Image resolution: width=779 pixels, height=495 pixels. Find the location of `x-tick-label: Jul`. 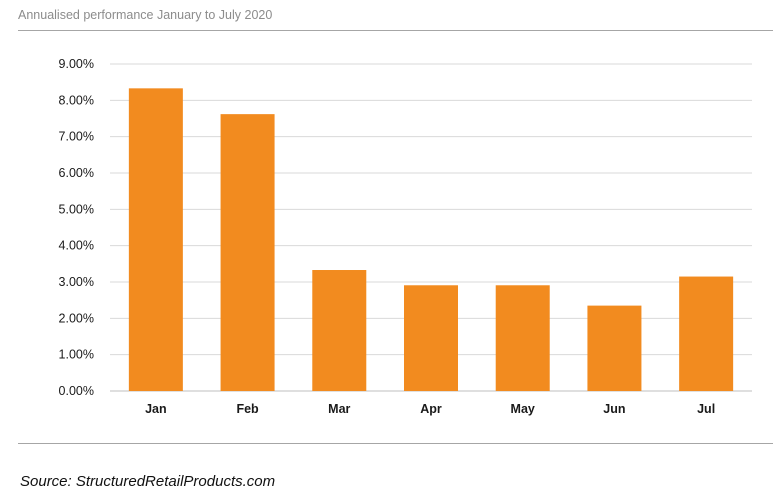

x-tick-label: Jul is located at coordinates (706, 409).